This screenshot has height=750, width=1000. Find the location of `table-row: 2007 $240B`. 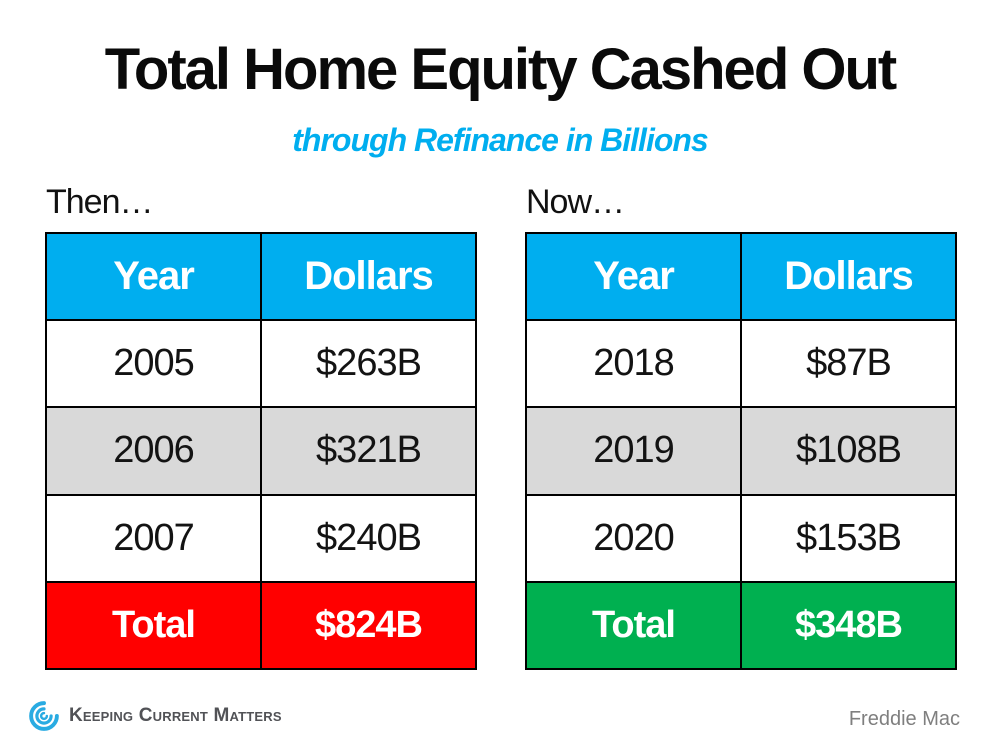

table-row: 2007 $240B is located at coordinates (261, 538).